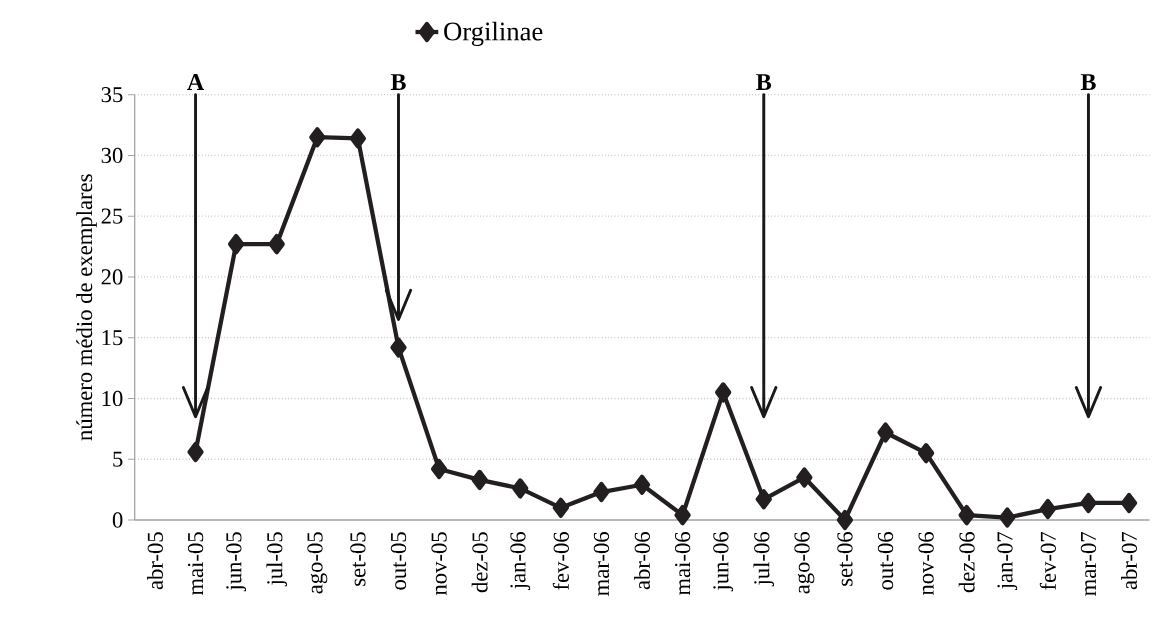  Describe the element at coordinates (1047, 561) in the screenshot. I see `x-tick-label: fev-07` at that location.